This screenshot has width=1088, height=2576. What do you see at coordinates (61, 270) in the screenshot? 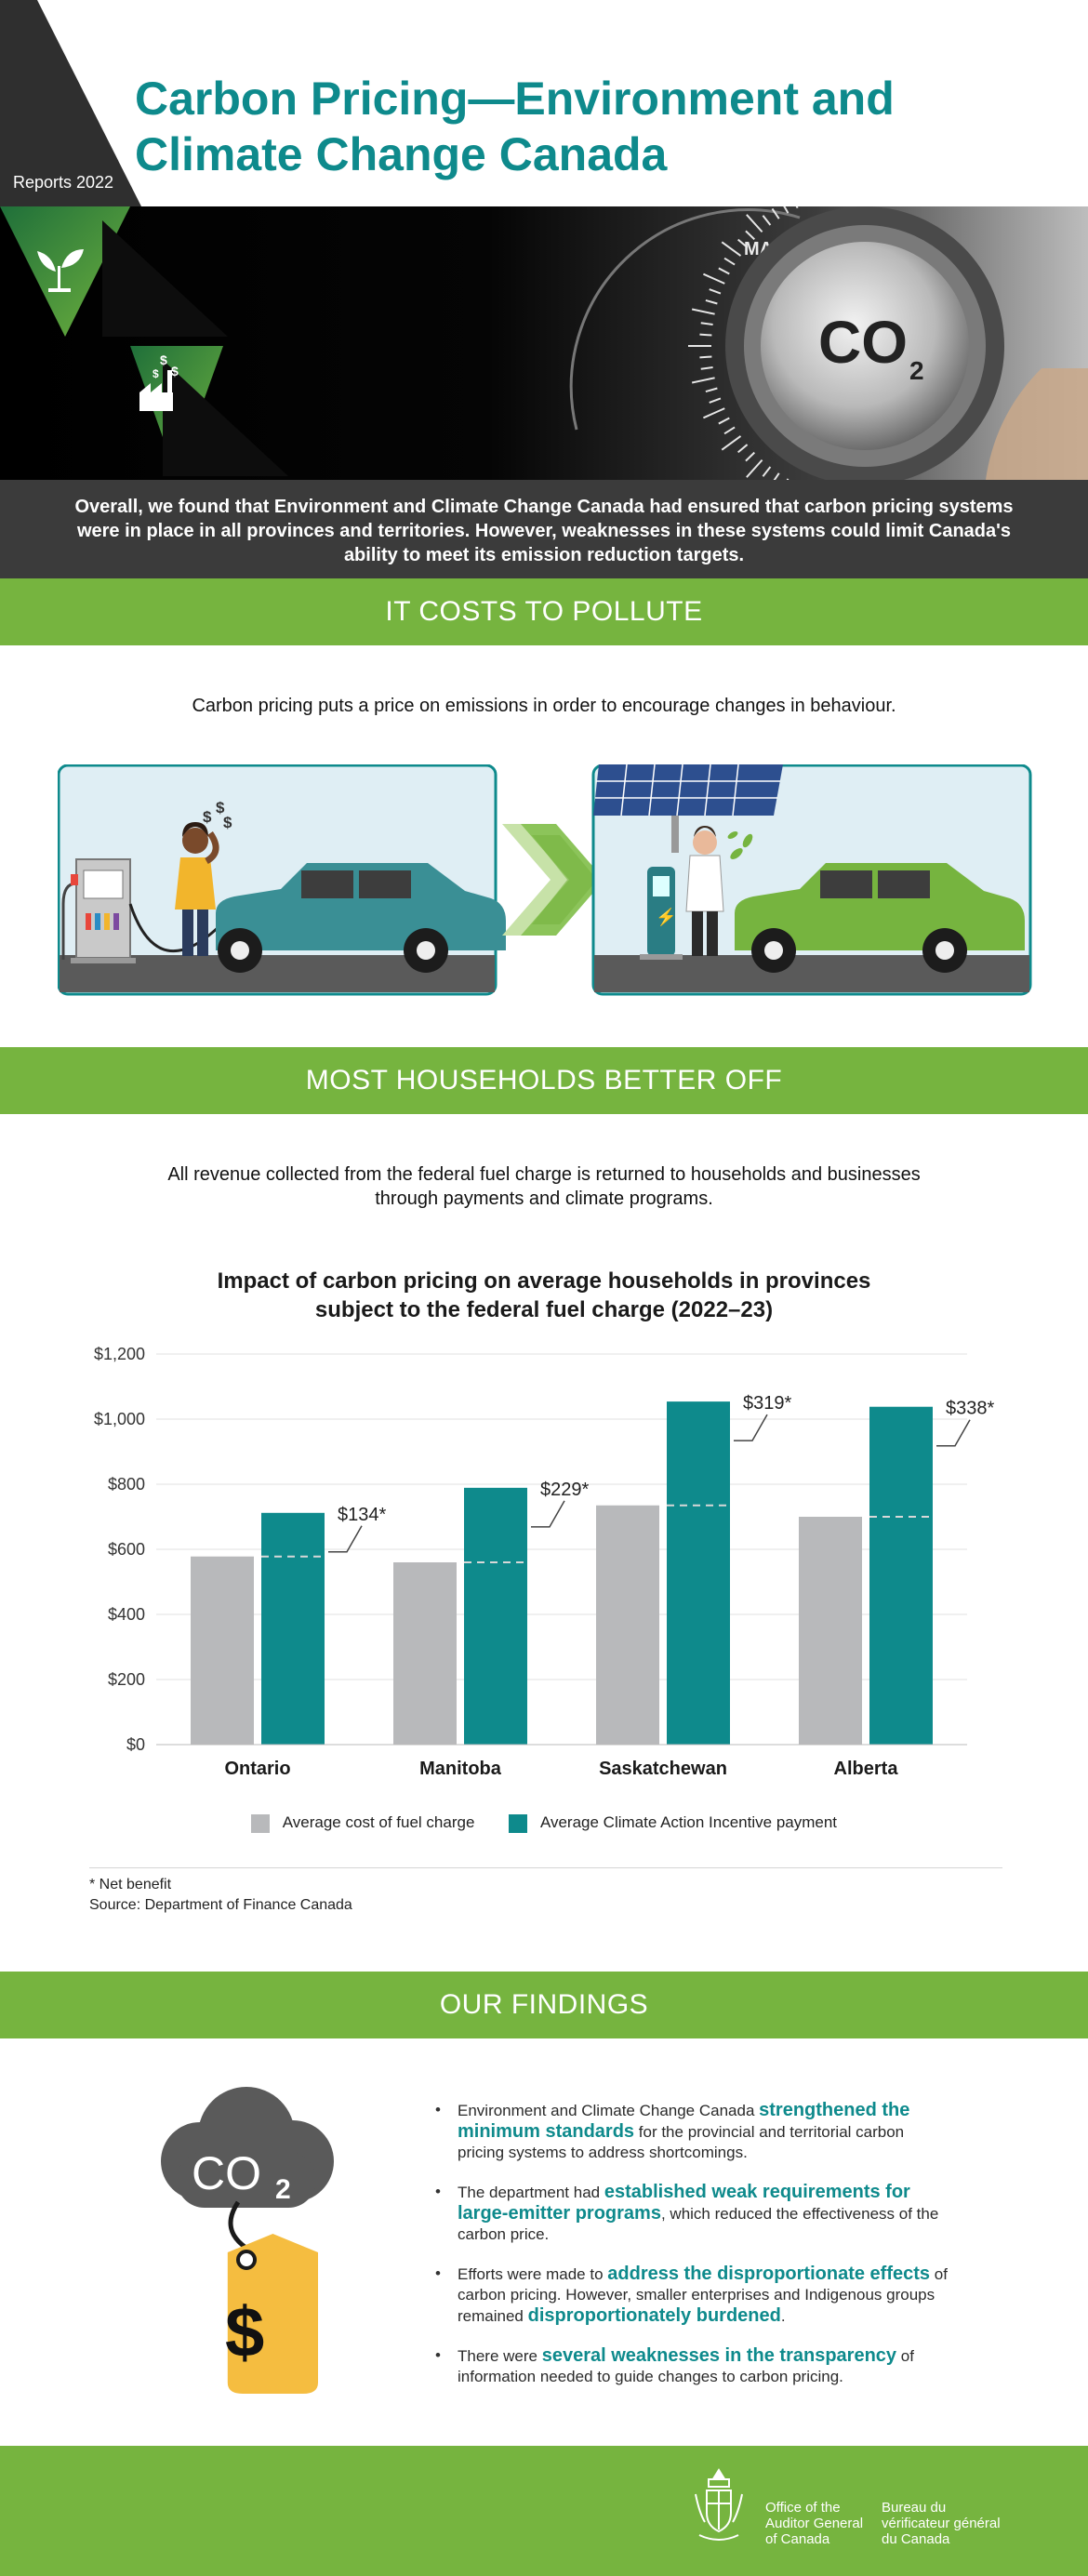
I see `plant-icon` at bounding box center [61, 270].